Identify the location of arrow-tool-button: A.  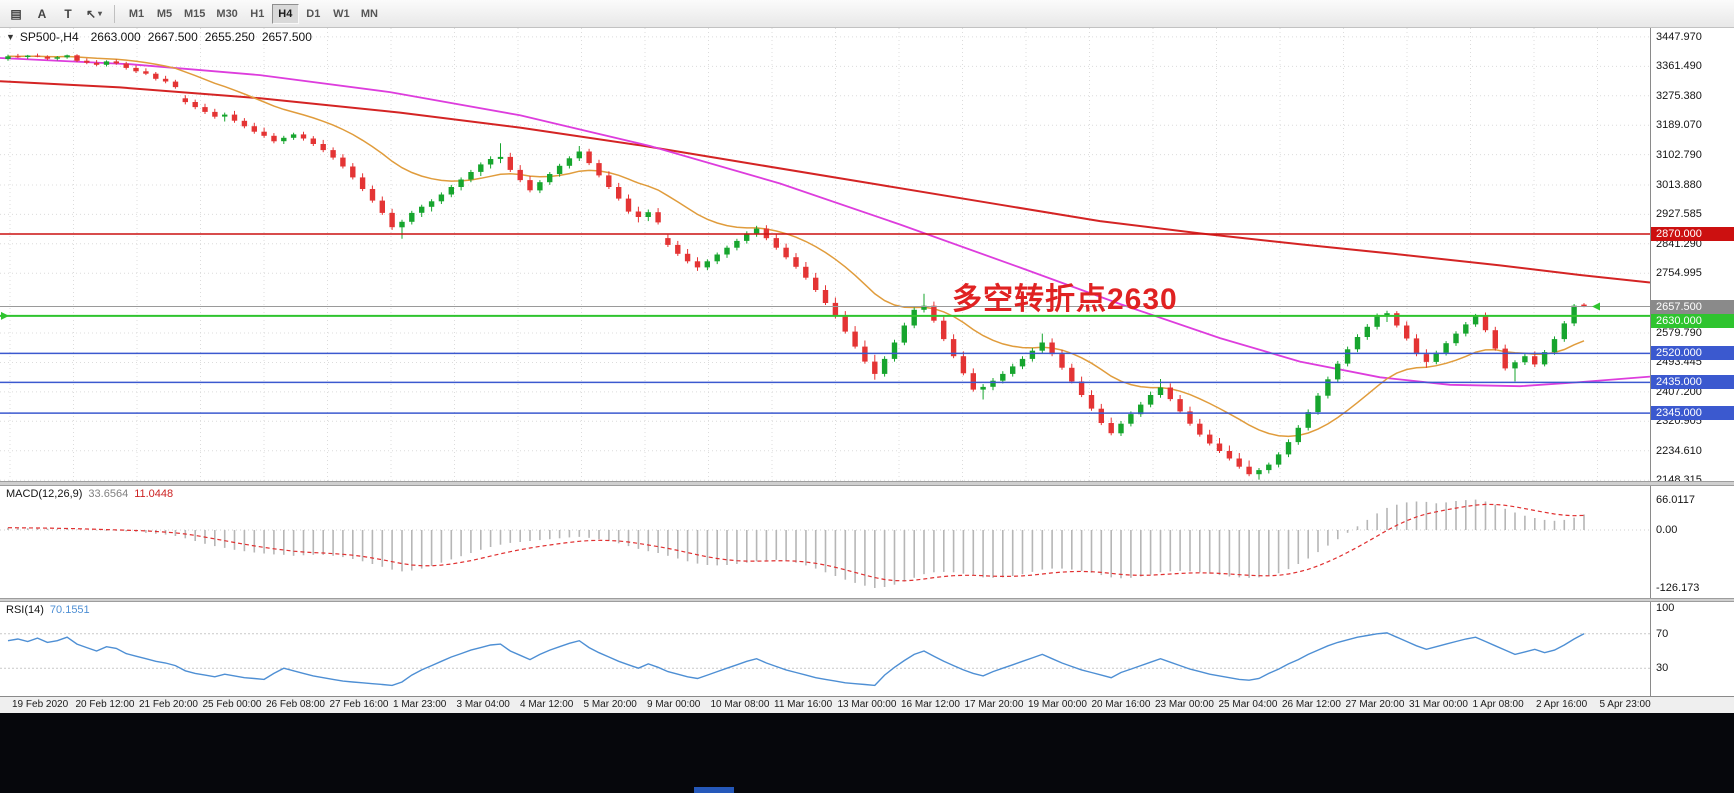
(42, 14).